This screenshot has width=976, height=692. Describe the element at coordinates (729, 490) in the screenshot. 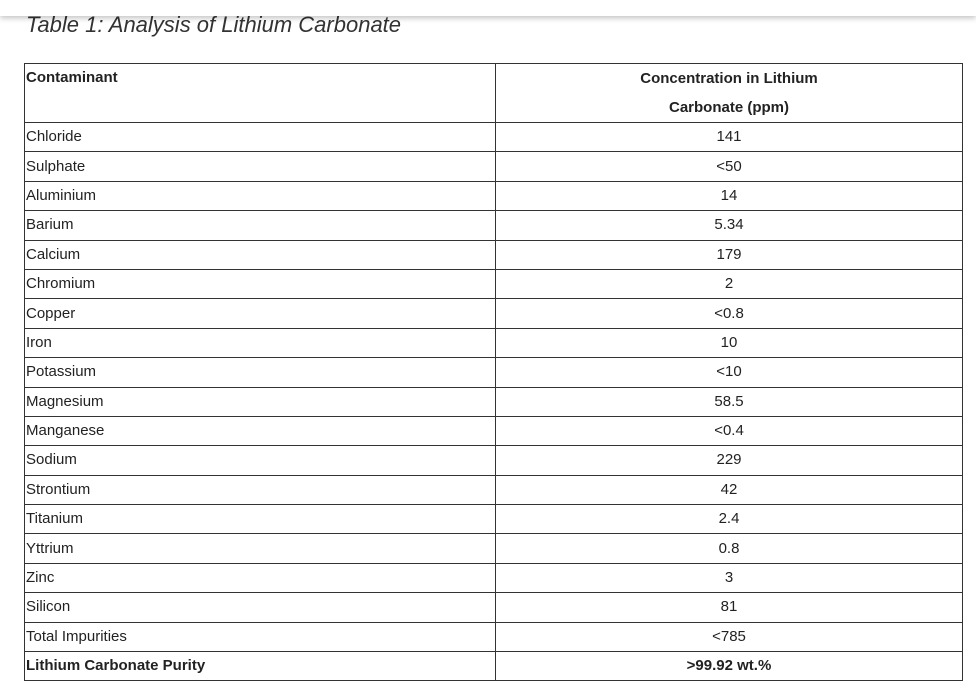

I see `concentration-cell: 42` at that location.